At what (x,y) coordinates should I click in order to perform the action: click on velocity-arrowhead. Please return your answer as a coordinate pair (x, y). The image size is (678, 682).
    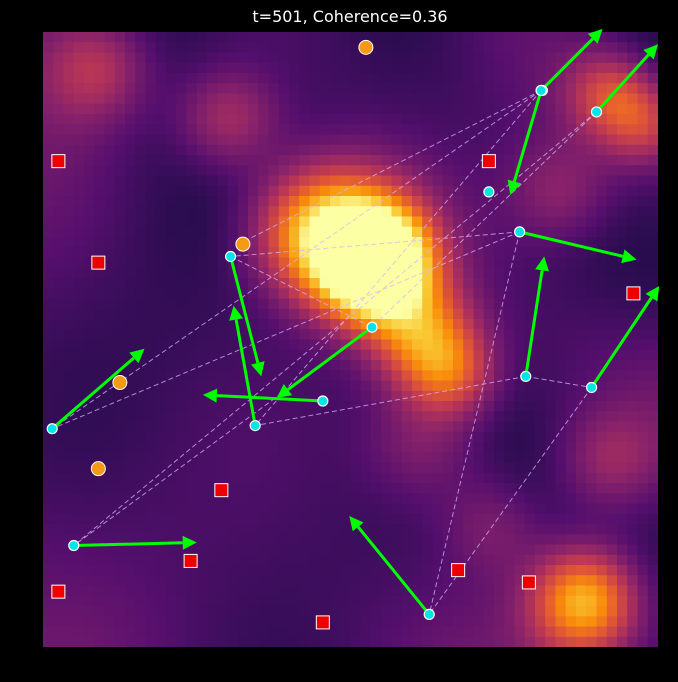
    Looking at the image, I should click on (236, 313).